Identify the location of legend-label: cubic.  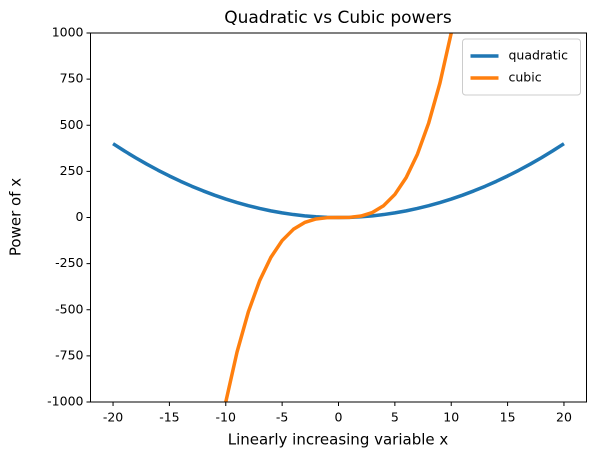
(525, 77).